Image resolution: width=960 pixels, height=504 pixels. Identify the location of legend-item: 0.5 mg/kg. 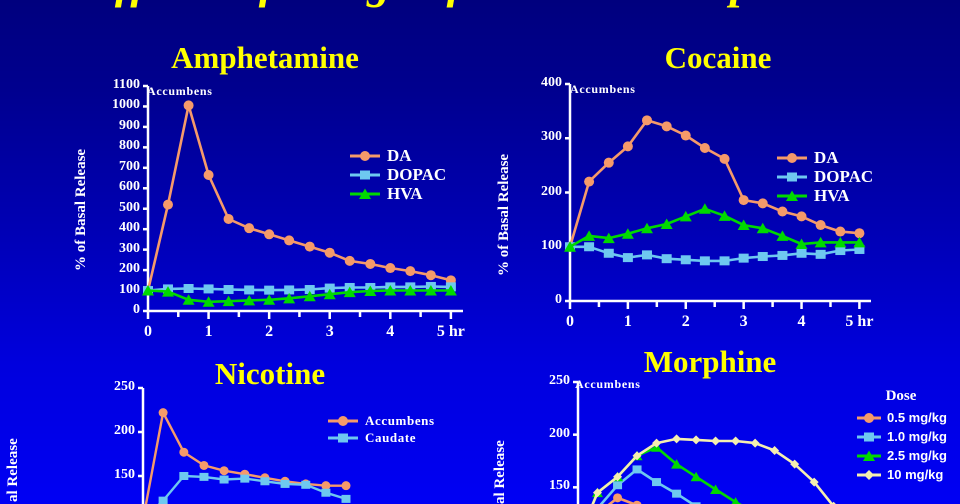
(901, 417).